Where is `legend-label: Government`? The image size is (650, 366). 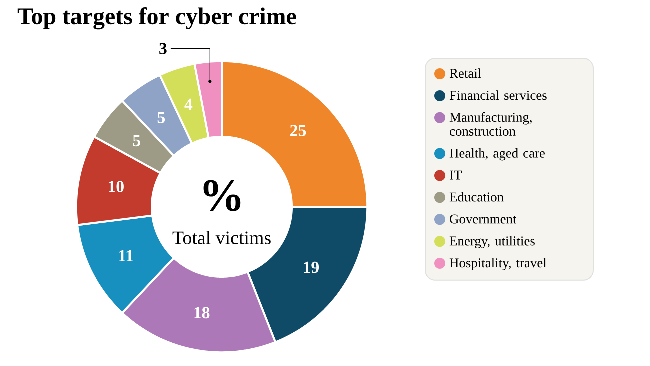
legend-label: Government is located at coordinates (483, 219).